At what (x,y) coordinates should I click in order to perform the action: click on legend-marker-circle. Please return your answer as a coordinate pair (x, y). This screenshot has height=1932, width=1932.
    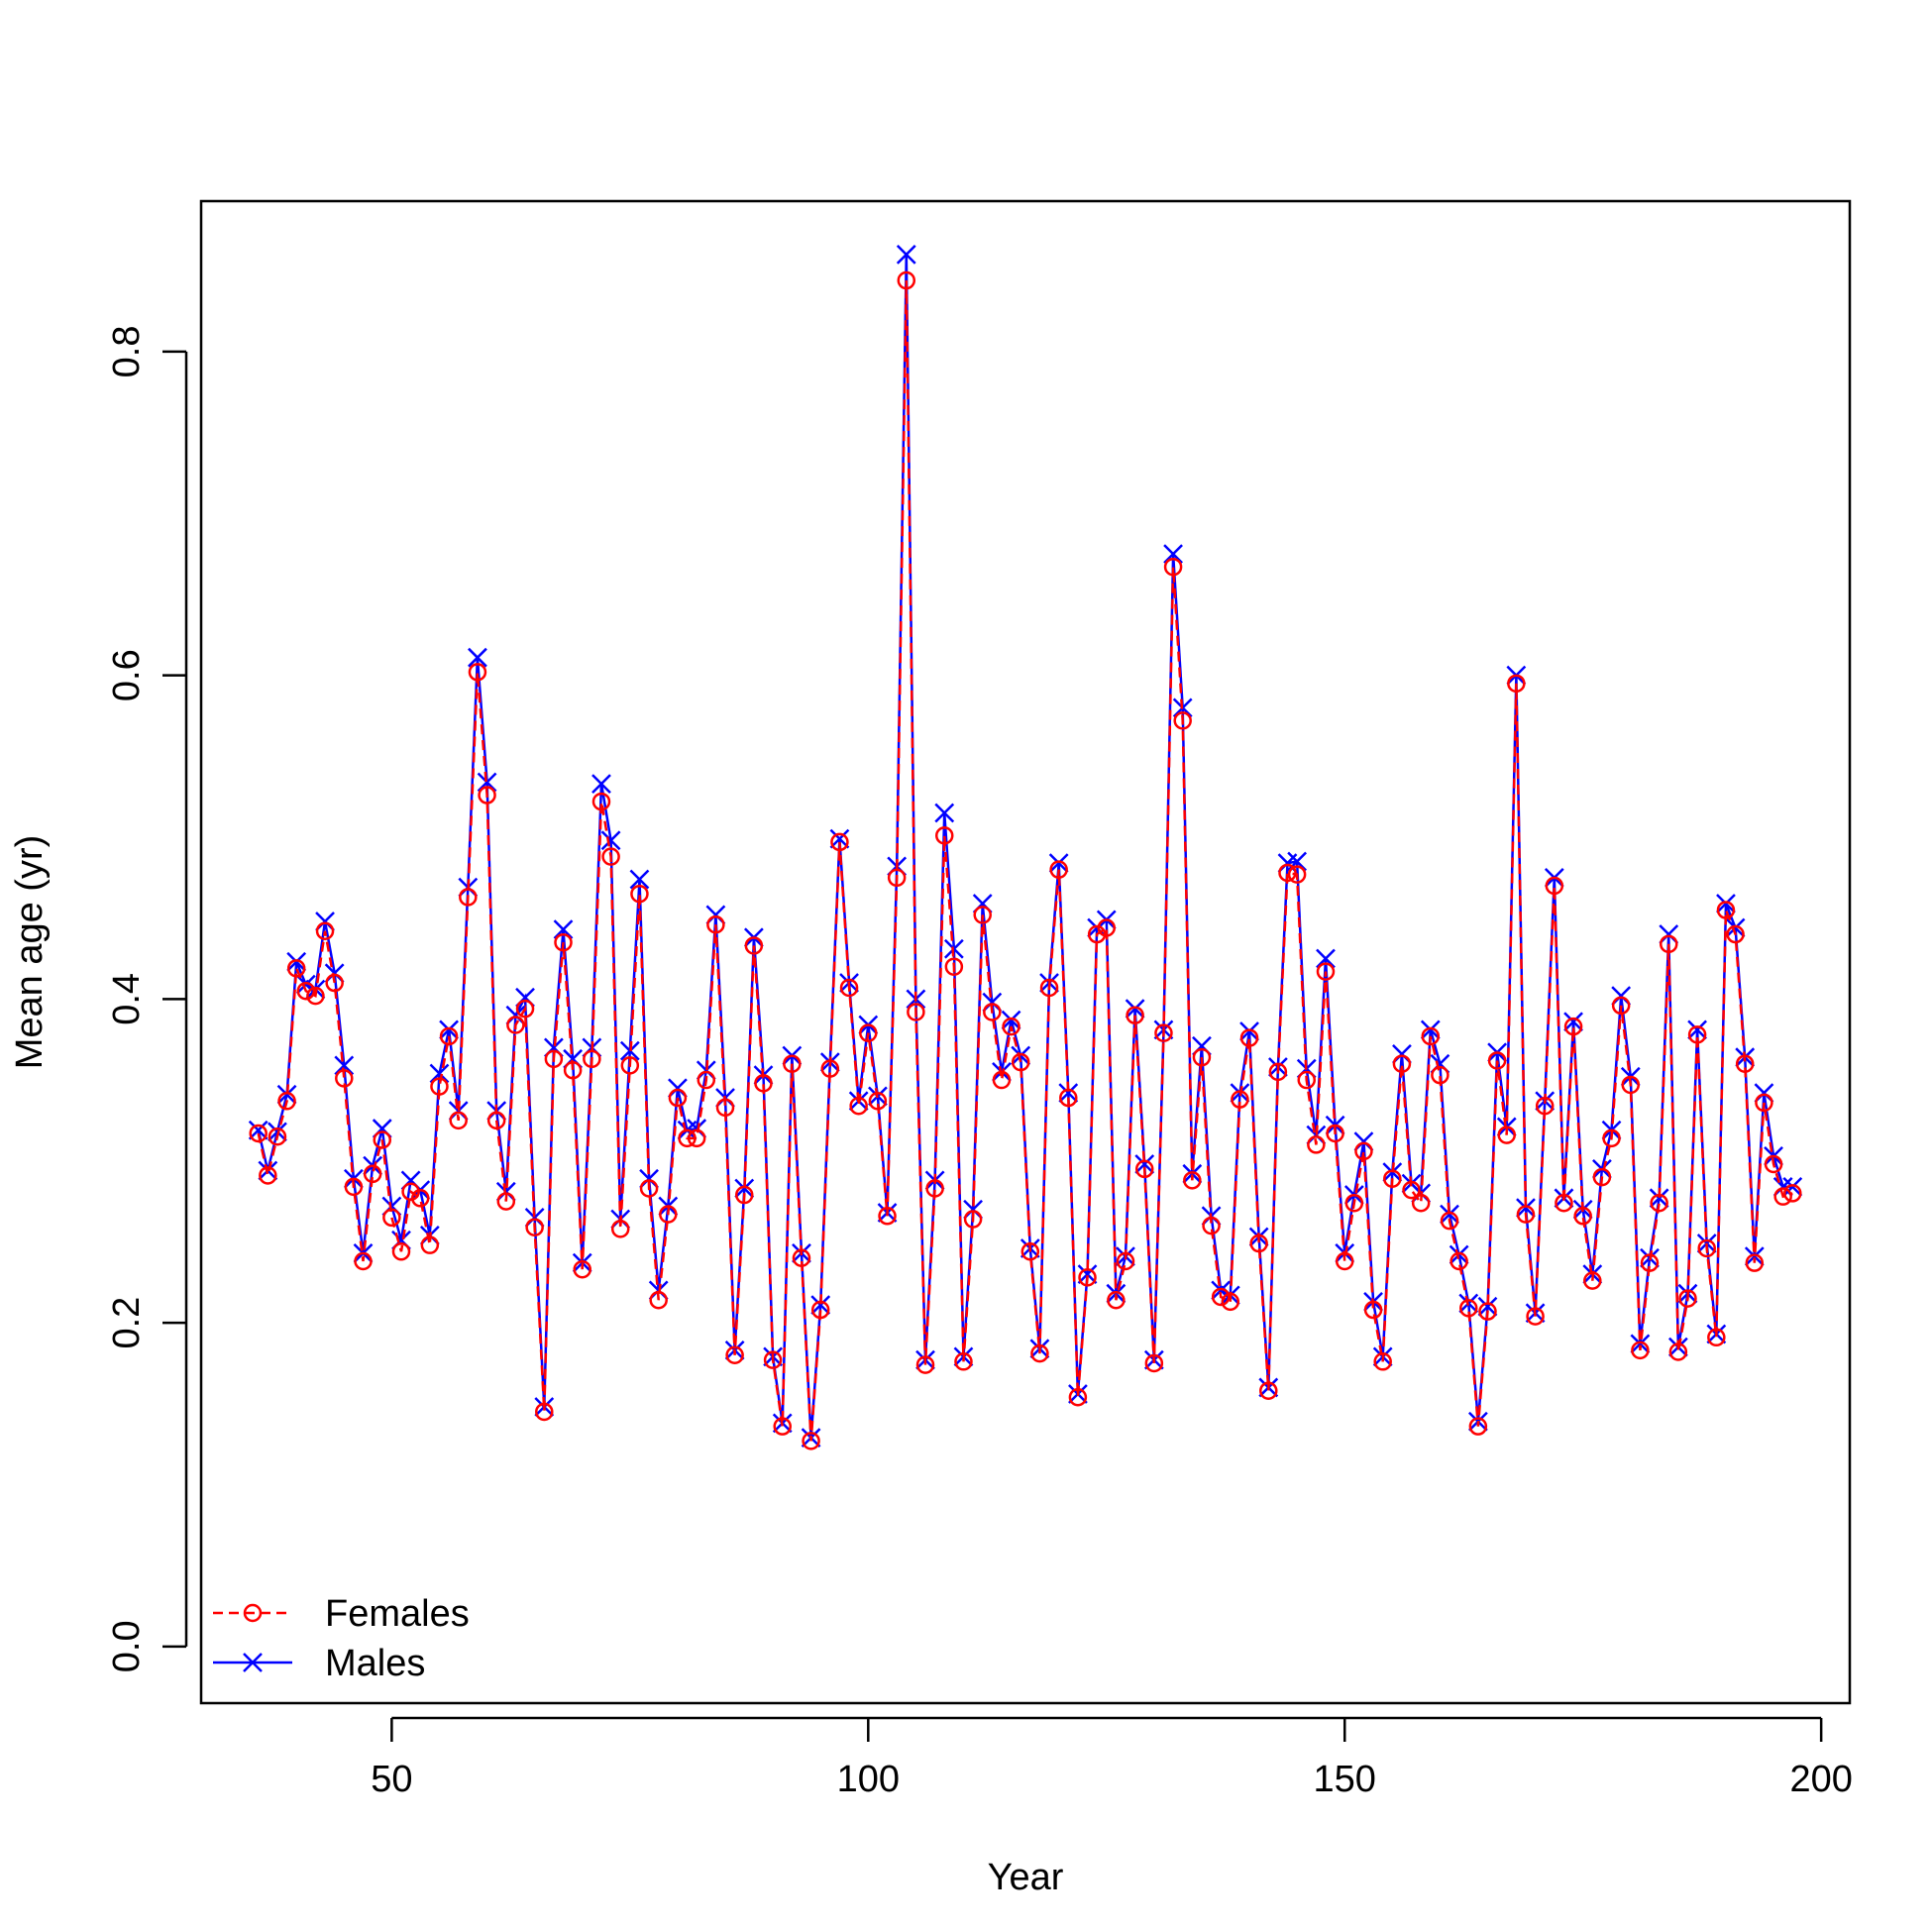
    Looking at the image, I should click on (253, 1613).